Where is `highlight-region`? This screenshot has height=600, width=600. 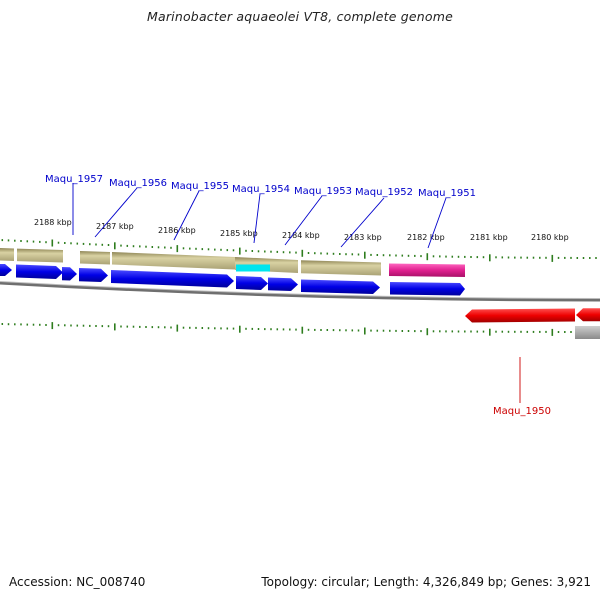 highlight-region is located at coordinates (253, 268).